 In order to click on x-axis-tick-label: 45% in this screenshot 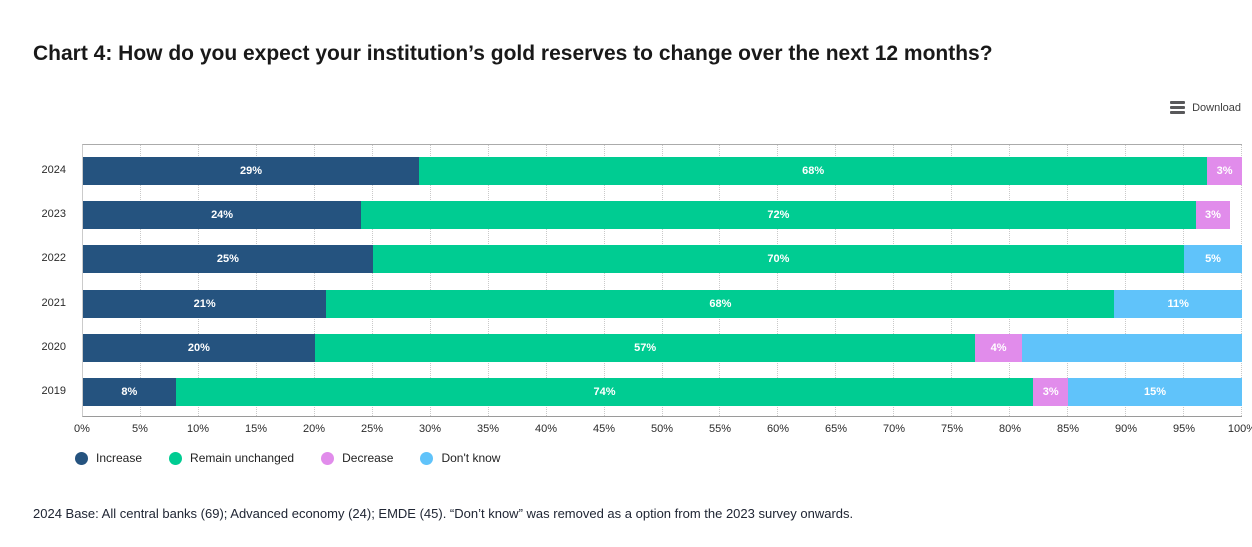, I will do `click(604, 429)`.